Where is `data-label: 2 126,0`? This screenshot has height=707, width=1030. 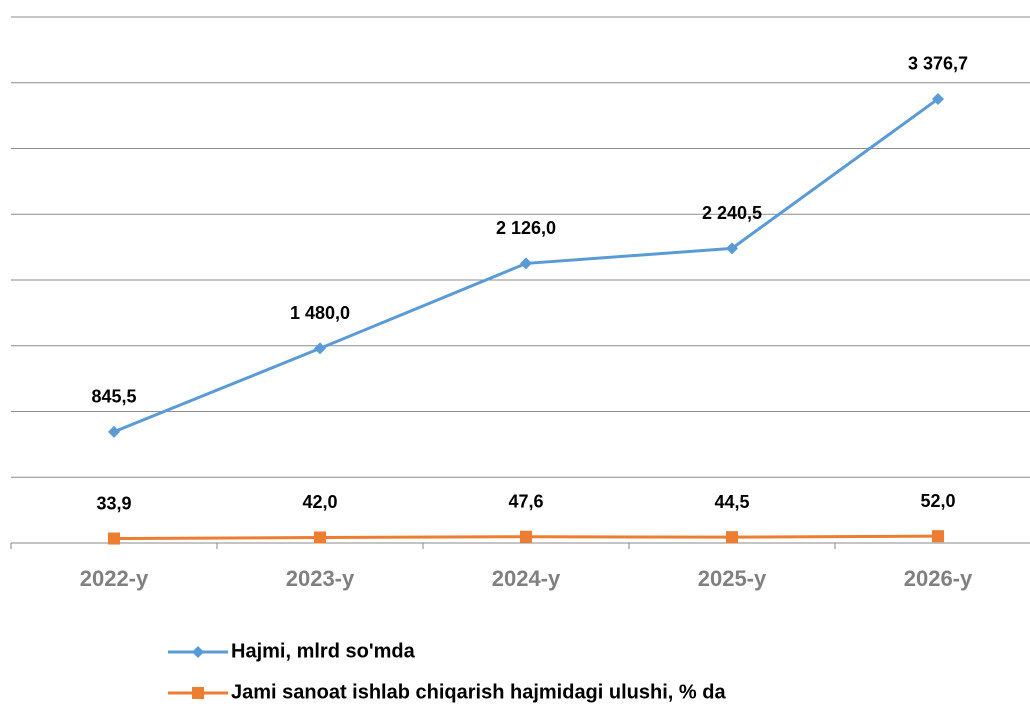 data-label: 2 126,0 is located at coordinates (526, 228).